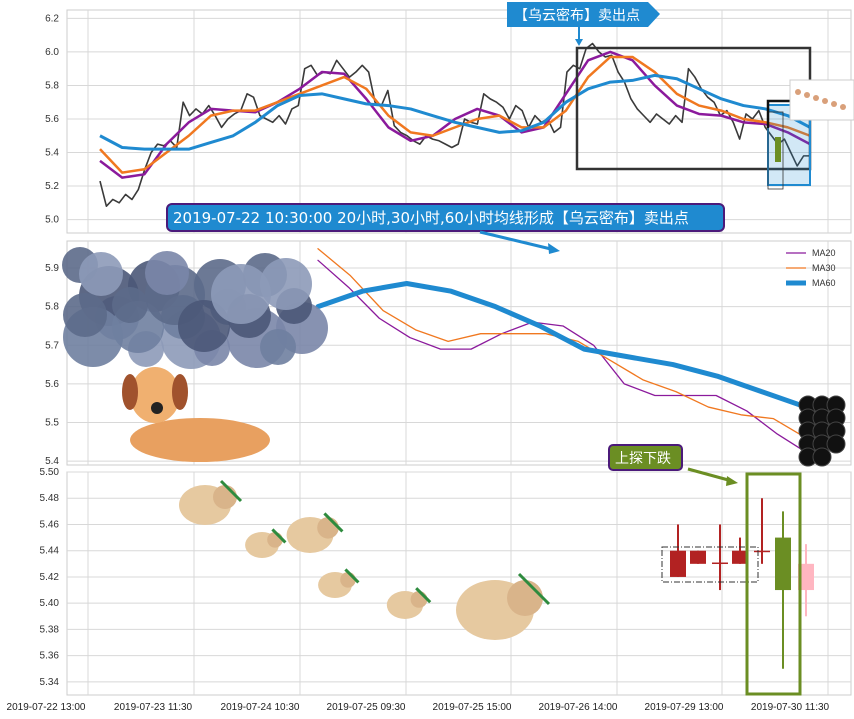 This screenshot has width=854, height=719. What do you see at coordinates (52, 220) in the screenshot?
I see `y-tick-label: 5.0` at bounding box center [52, 220].